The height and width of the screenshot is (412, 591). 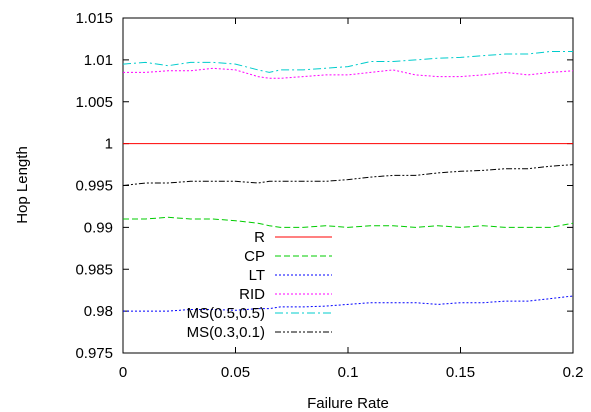 What do you see at coordinates (348, 372) in the screenshot?
I see `x-tick-label: 0.1` at bounding box center [348, 372].